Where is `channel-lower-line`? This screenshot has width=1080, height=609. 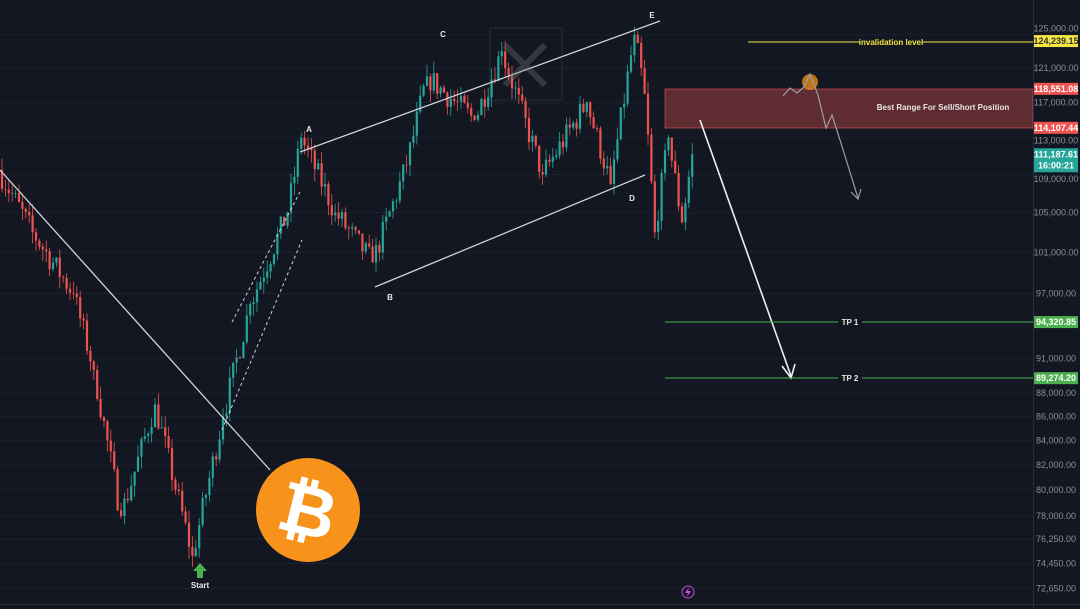
channel-lower-line is located at coordinates (510, 231).